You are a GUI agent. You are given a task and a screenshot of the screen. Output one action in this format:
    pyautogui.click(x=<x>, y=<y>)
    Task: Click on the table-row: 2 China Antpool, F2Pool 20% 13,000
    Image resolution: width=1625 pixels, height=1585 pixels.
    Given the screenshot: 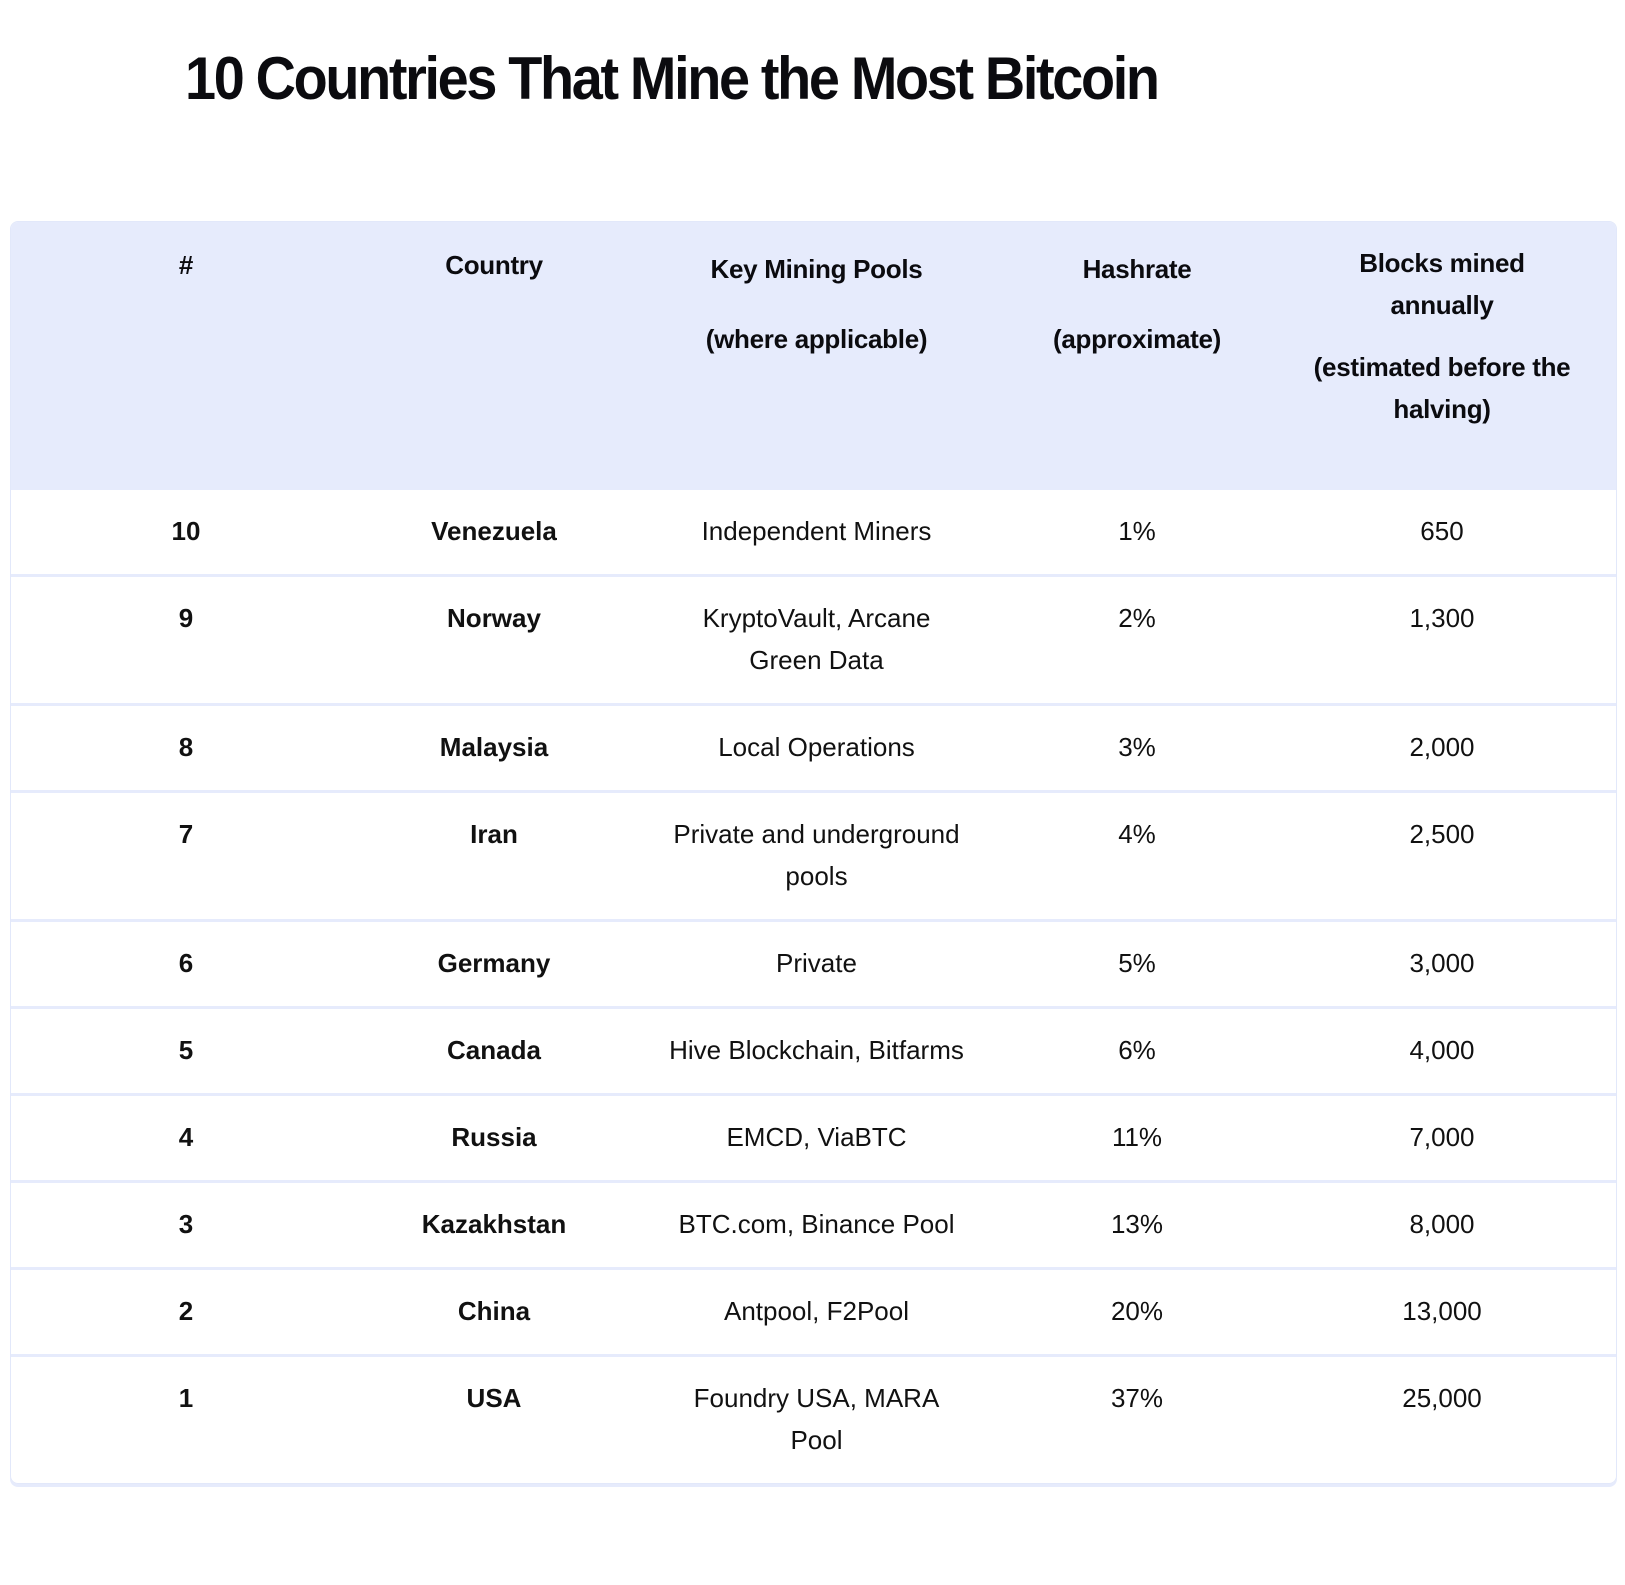 What is the action you would take?
    pyautogui.click(x=813, y=1311)
    